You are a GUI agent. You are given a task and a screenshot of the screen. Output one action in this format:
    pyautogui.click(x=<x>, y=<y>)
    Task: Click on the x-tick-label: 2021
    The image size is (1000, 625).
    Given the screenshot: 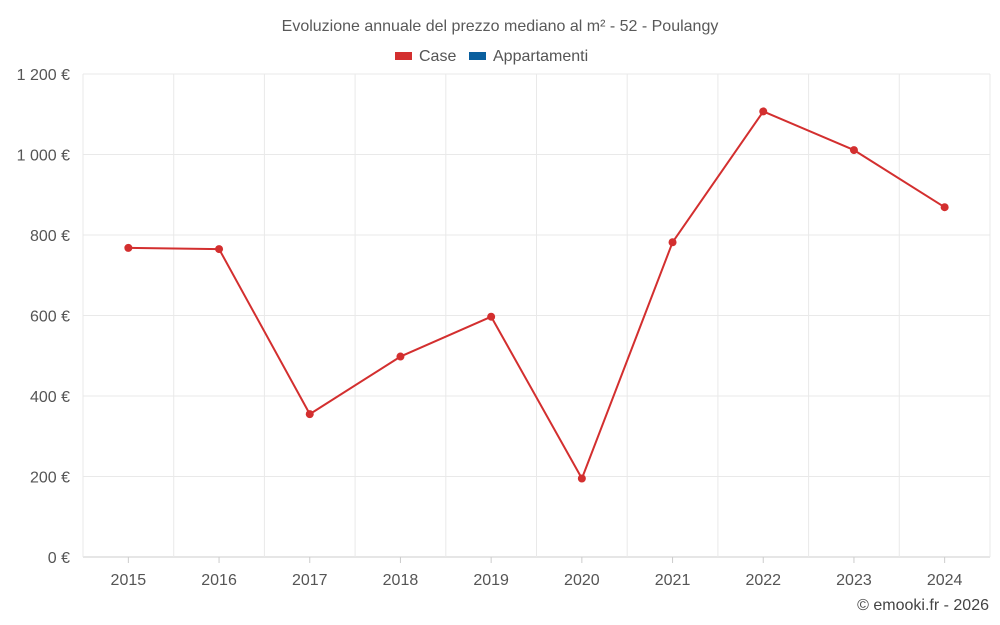 What is the action you would take?
    pyautogui.click(x=673, y=580)
    